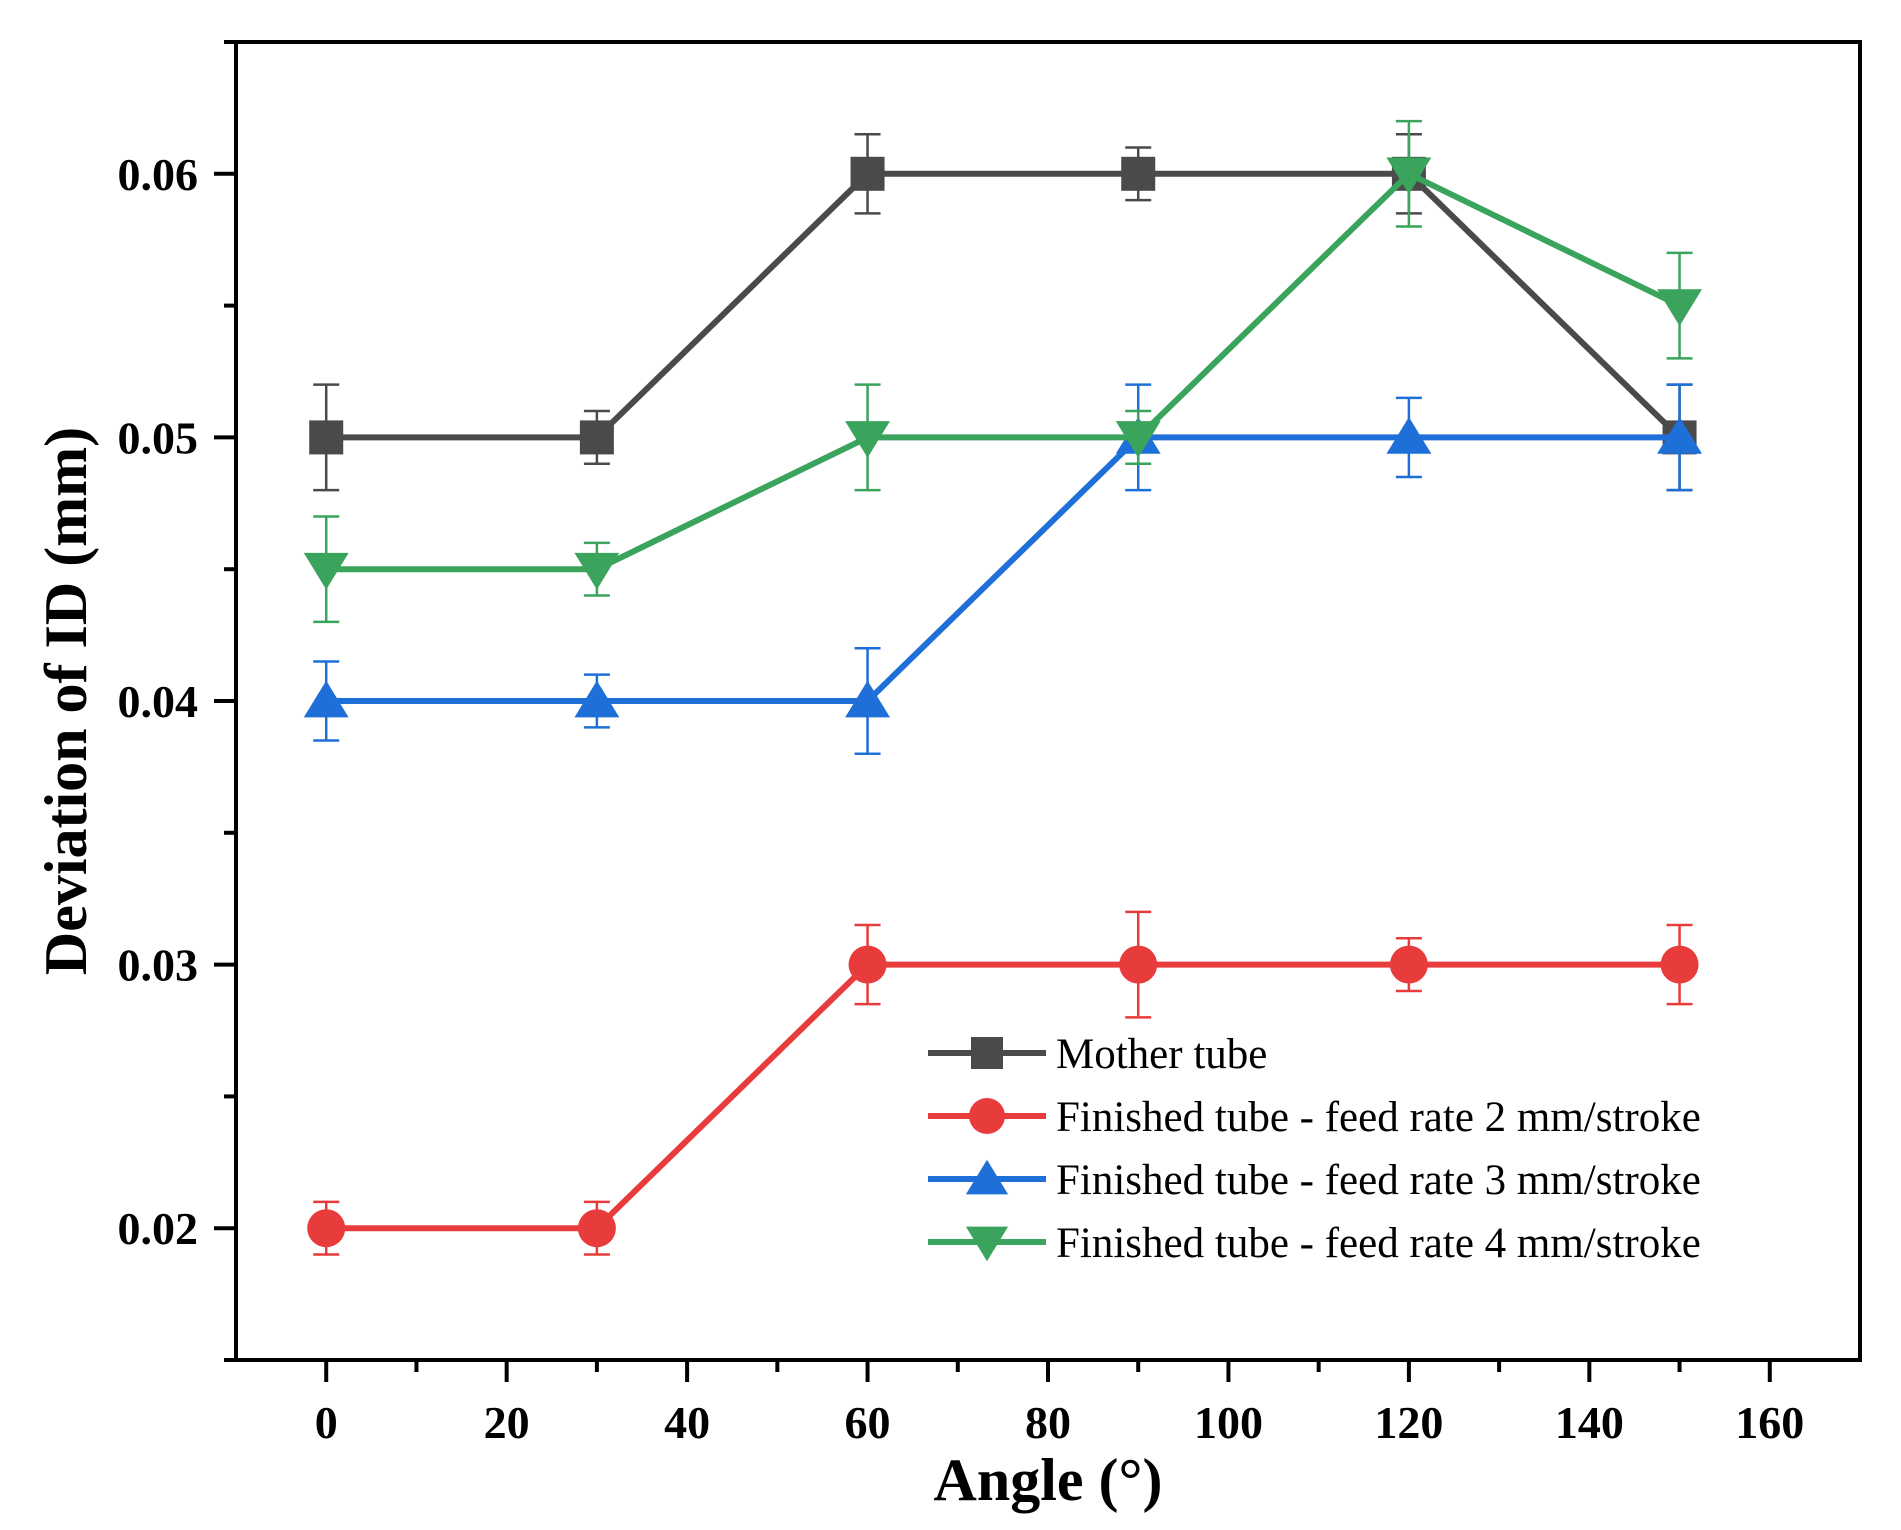 The image size is (1901, 1530). I want to click on x-tick-label: 40, so click(687, 1422).